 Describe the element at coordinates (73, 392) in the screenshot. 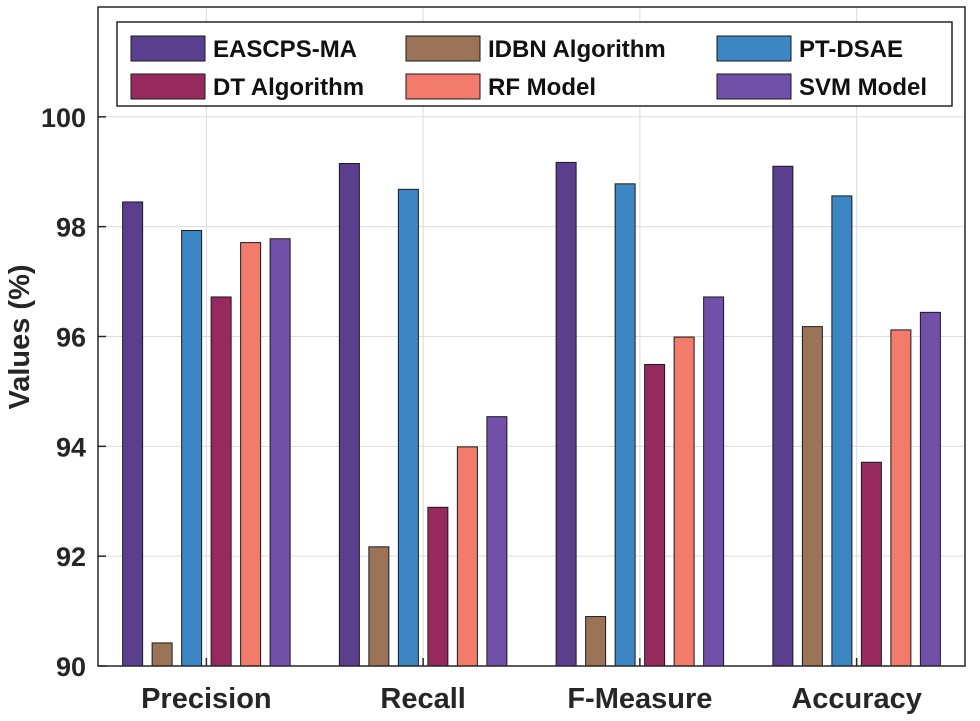

I see `y-tick-labels: 90 92 94 96 98 100` at that location.